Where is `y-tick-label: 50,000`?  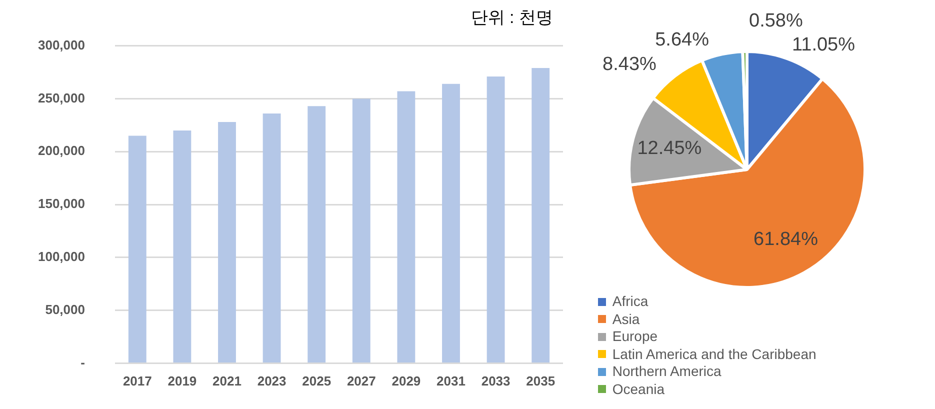
y-tick-label: 50,000 is located at coordinates (65, 309).